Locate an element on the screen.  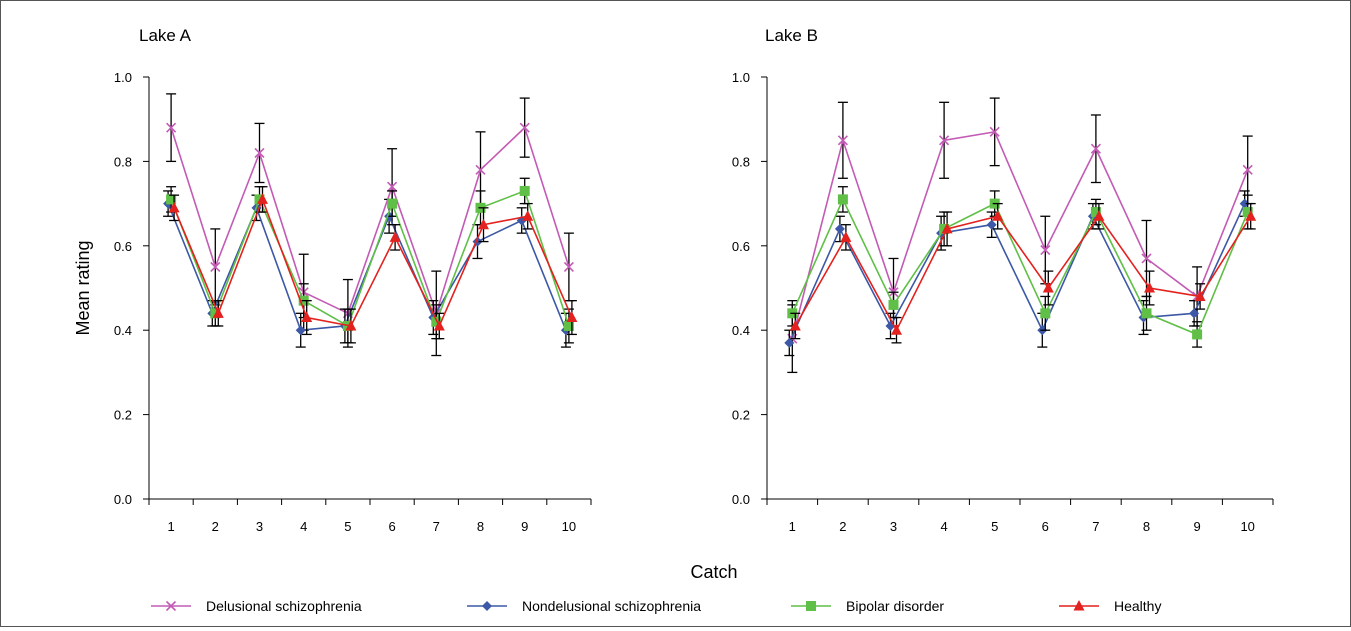
y-tick-label: 0.2 is located at coordinates (123, 415).